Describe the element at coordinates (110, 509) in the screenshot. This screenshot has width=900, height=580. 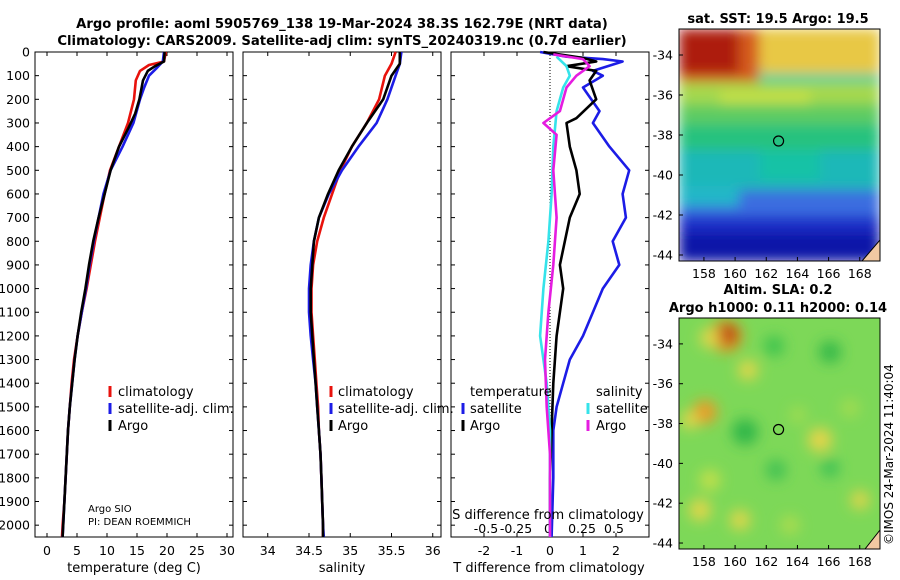
I see `credit-line1: Argo SIO` at that location.